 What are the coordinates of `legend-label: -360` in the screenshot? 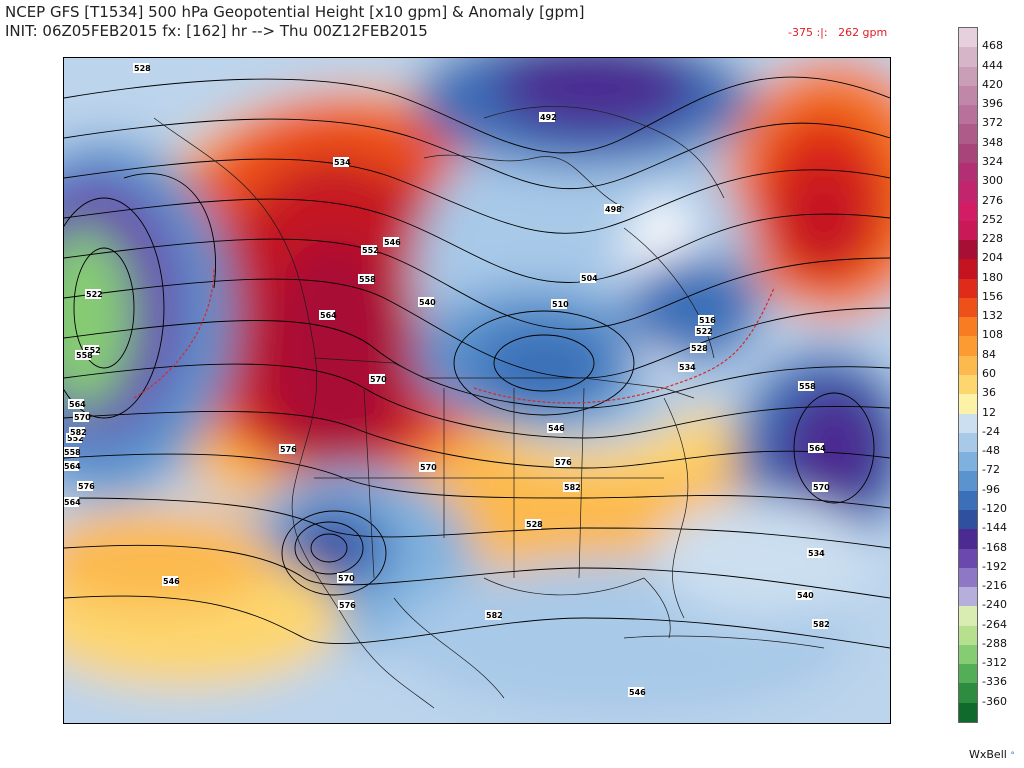 It's located at (994, 701).